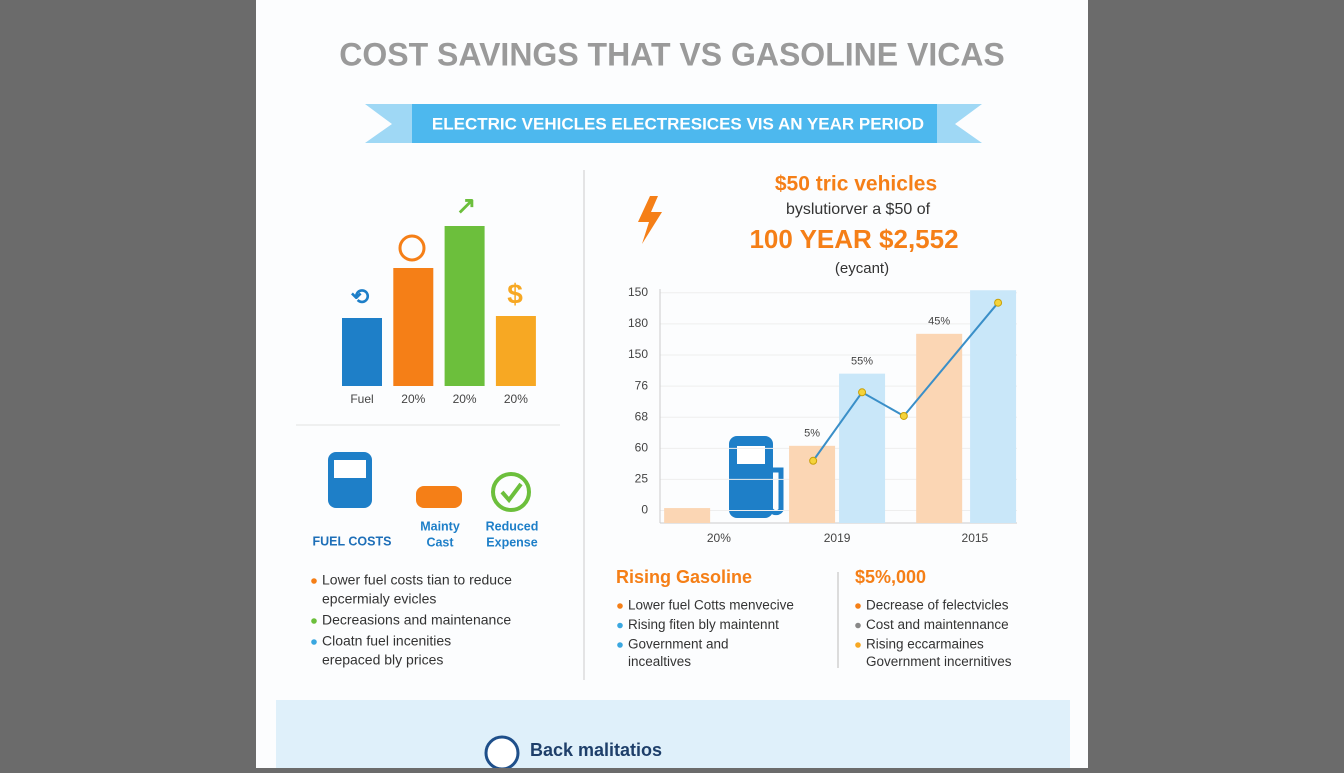 The width and height of the screenshot is (1344, 773). I want to click on footer-icon, so click(502, 753).